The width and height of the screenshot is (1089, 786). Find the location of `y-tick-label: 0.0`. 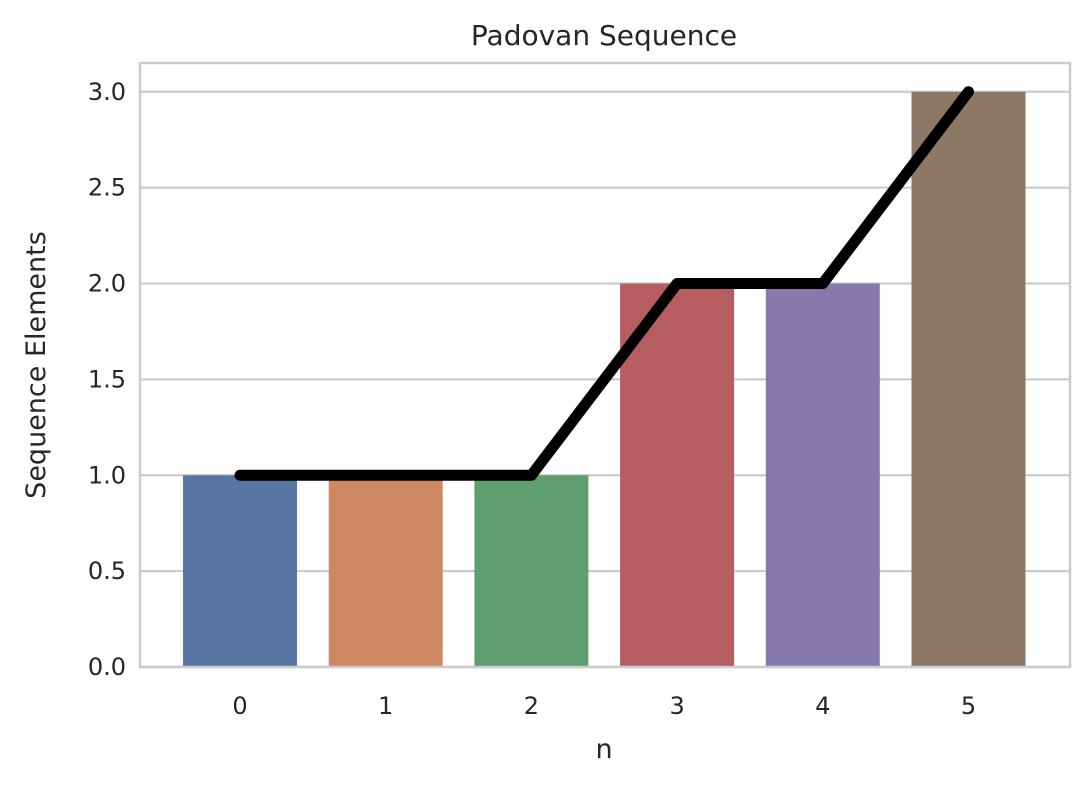

y-tick-label: 0.0 is located at coordinates (107, 667).